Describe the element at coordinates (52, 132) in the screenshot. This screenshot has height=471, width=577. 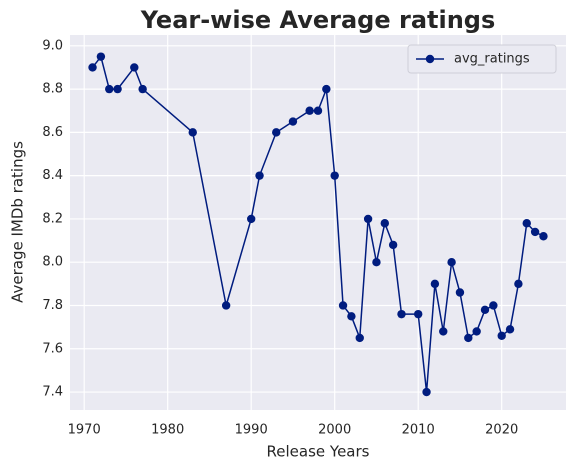
I see `y-tick-label: 8.6` at that location.